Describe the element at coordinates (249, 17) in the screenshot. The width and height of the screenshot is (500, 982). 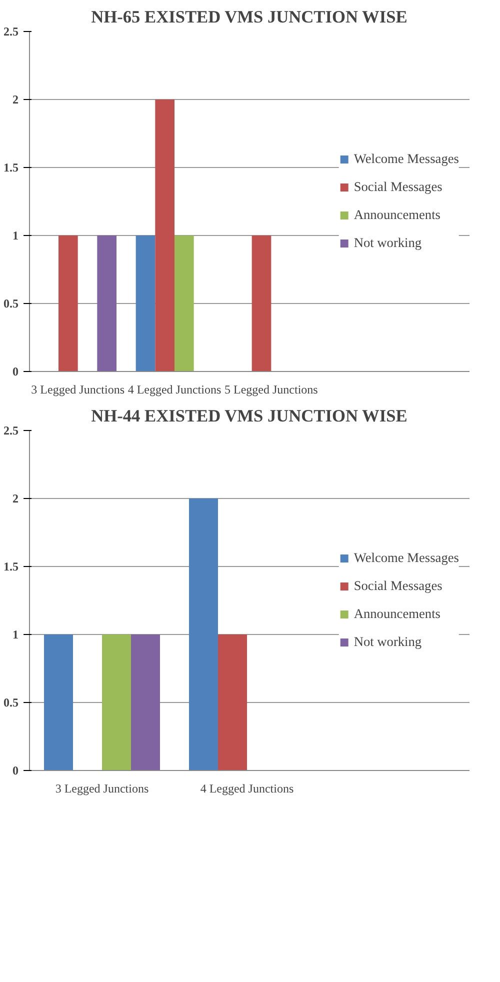
I see `chart-title: NH-65 EXISTED VMS JUNCTION WISE` at that location.